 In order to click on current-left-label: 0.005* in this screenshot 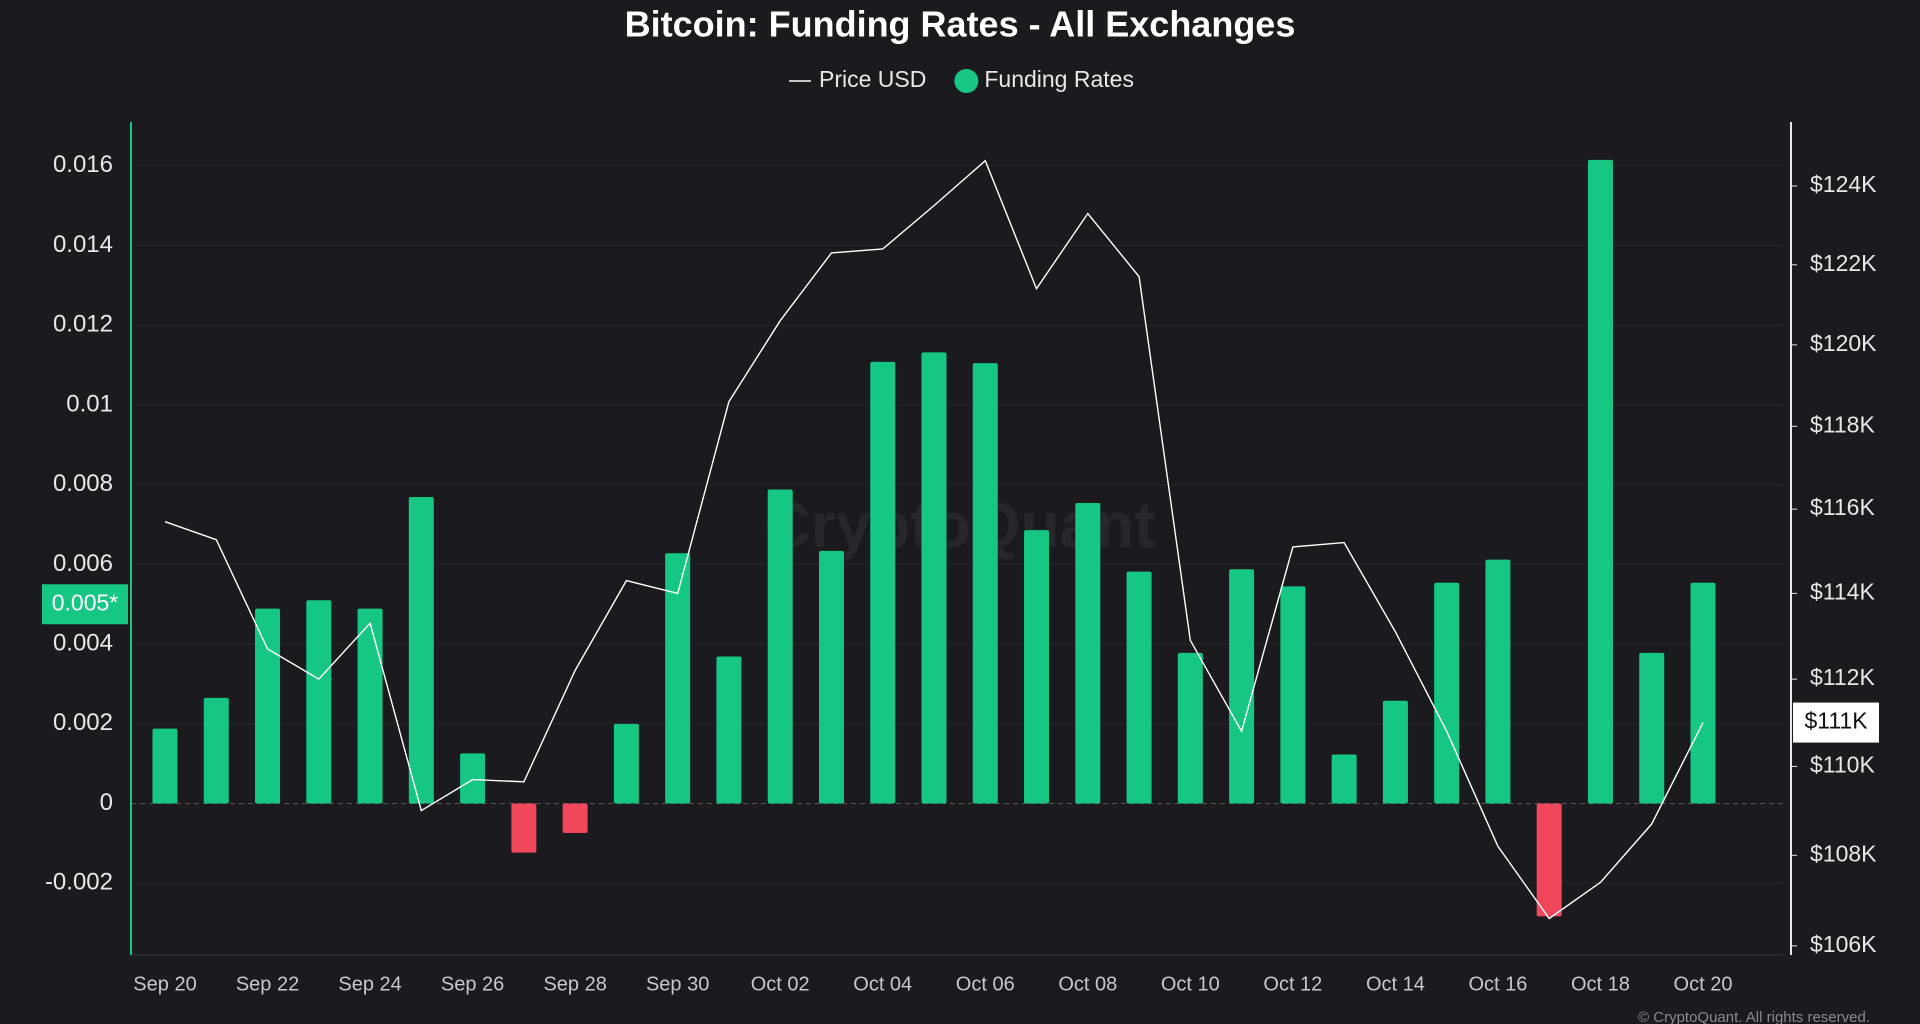, I will do `click(85, 602)`.